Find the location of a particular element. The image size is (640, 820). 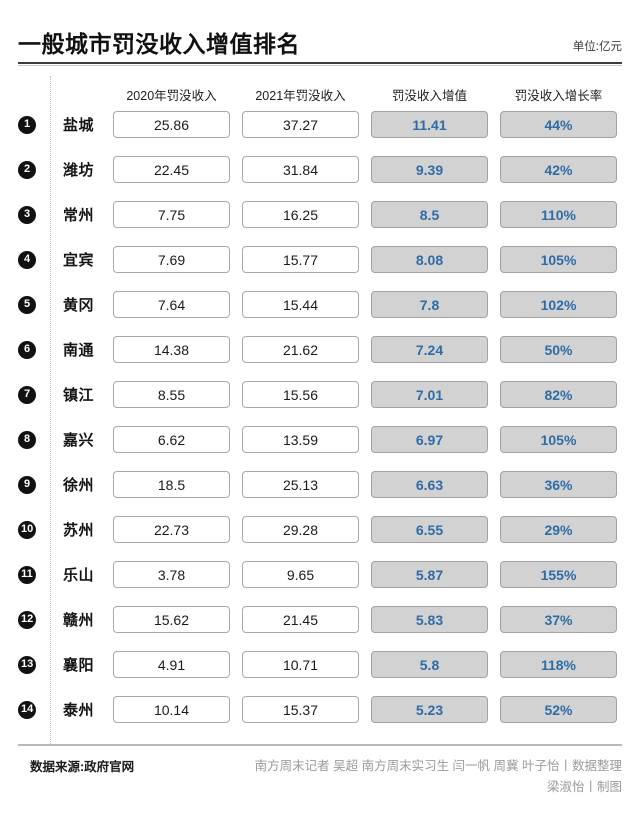

city-name: 乐山 is located at coordinates (79, 575).